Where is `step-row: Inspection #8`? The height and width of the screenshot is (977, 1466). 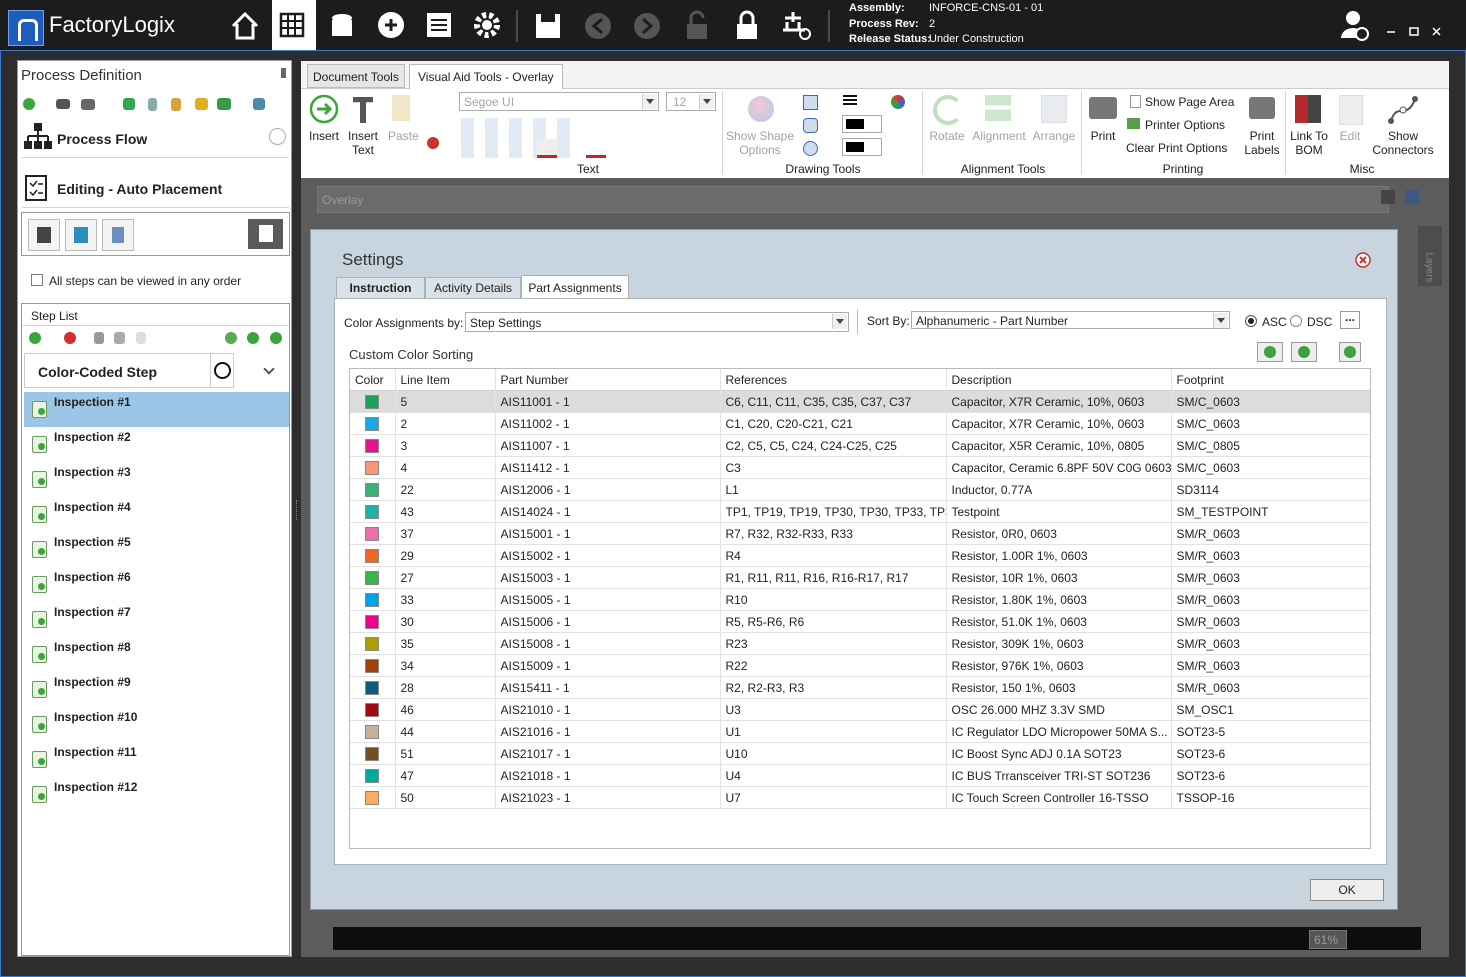 step-row: Inspection #8 is located at coordinates (156, 654).